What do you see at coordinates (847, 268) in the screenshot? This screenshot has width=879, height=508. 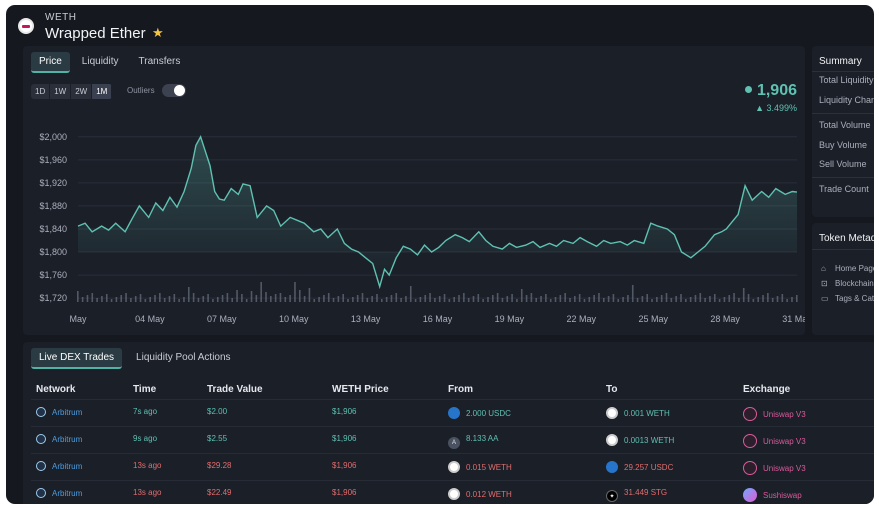 I see `metadata-home-page: ⌂ Home Page` at bounding box center [847, 268].